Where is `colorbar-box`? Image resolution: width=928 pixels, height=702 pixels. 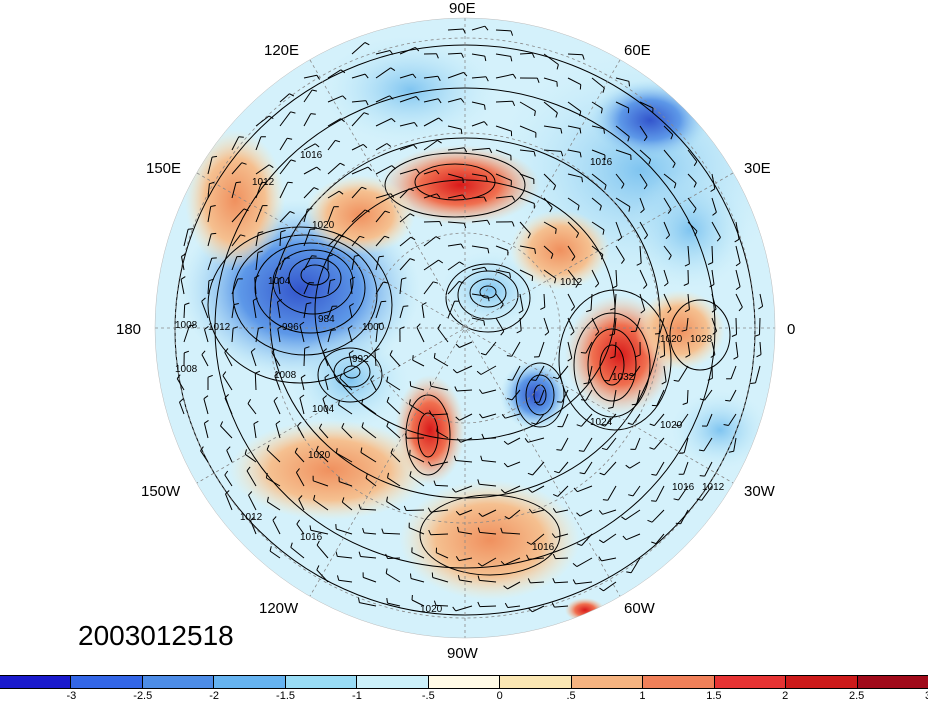
colorbar-box is located at coordinates (822, 682).